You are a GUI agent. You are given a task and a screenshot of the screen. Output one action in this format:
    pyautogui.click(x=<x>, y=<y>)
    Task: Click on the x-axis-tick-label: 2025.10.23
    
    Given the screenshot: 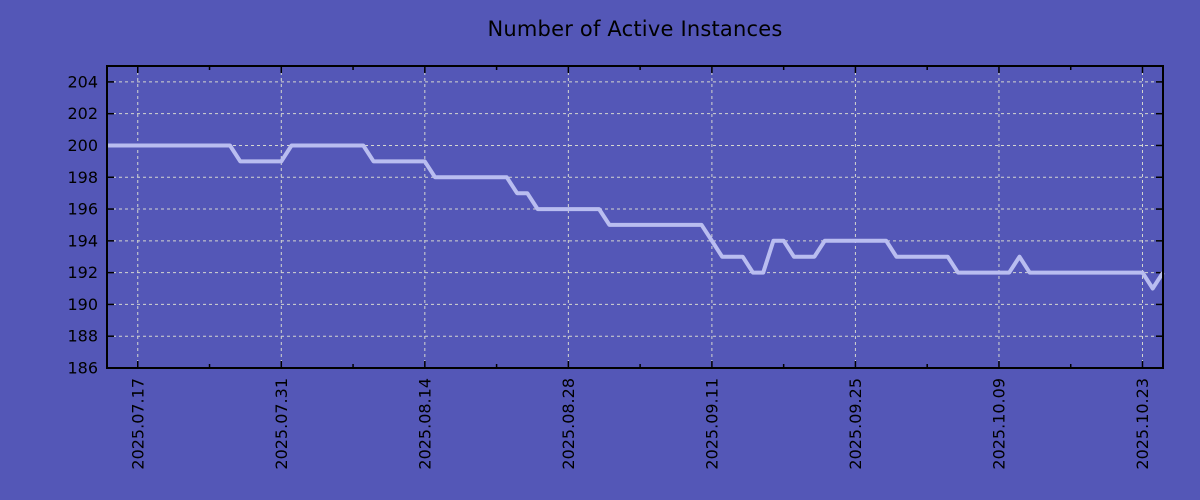 What is the action you would take?
    pyautogui.click(x=1142, y=424)
    